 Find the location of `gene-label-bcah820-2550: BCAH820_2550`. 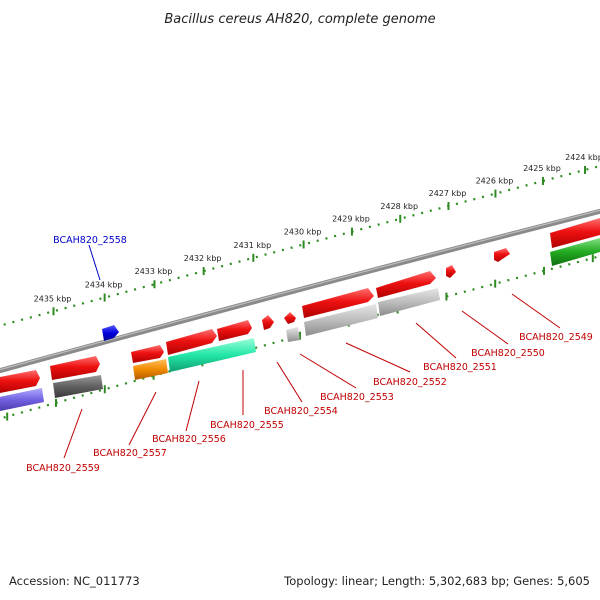

gene-label-bcah820-2550: BCAH820_2550 is located at coordinates (508, 353).